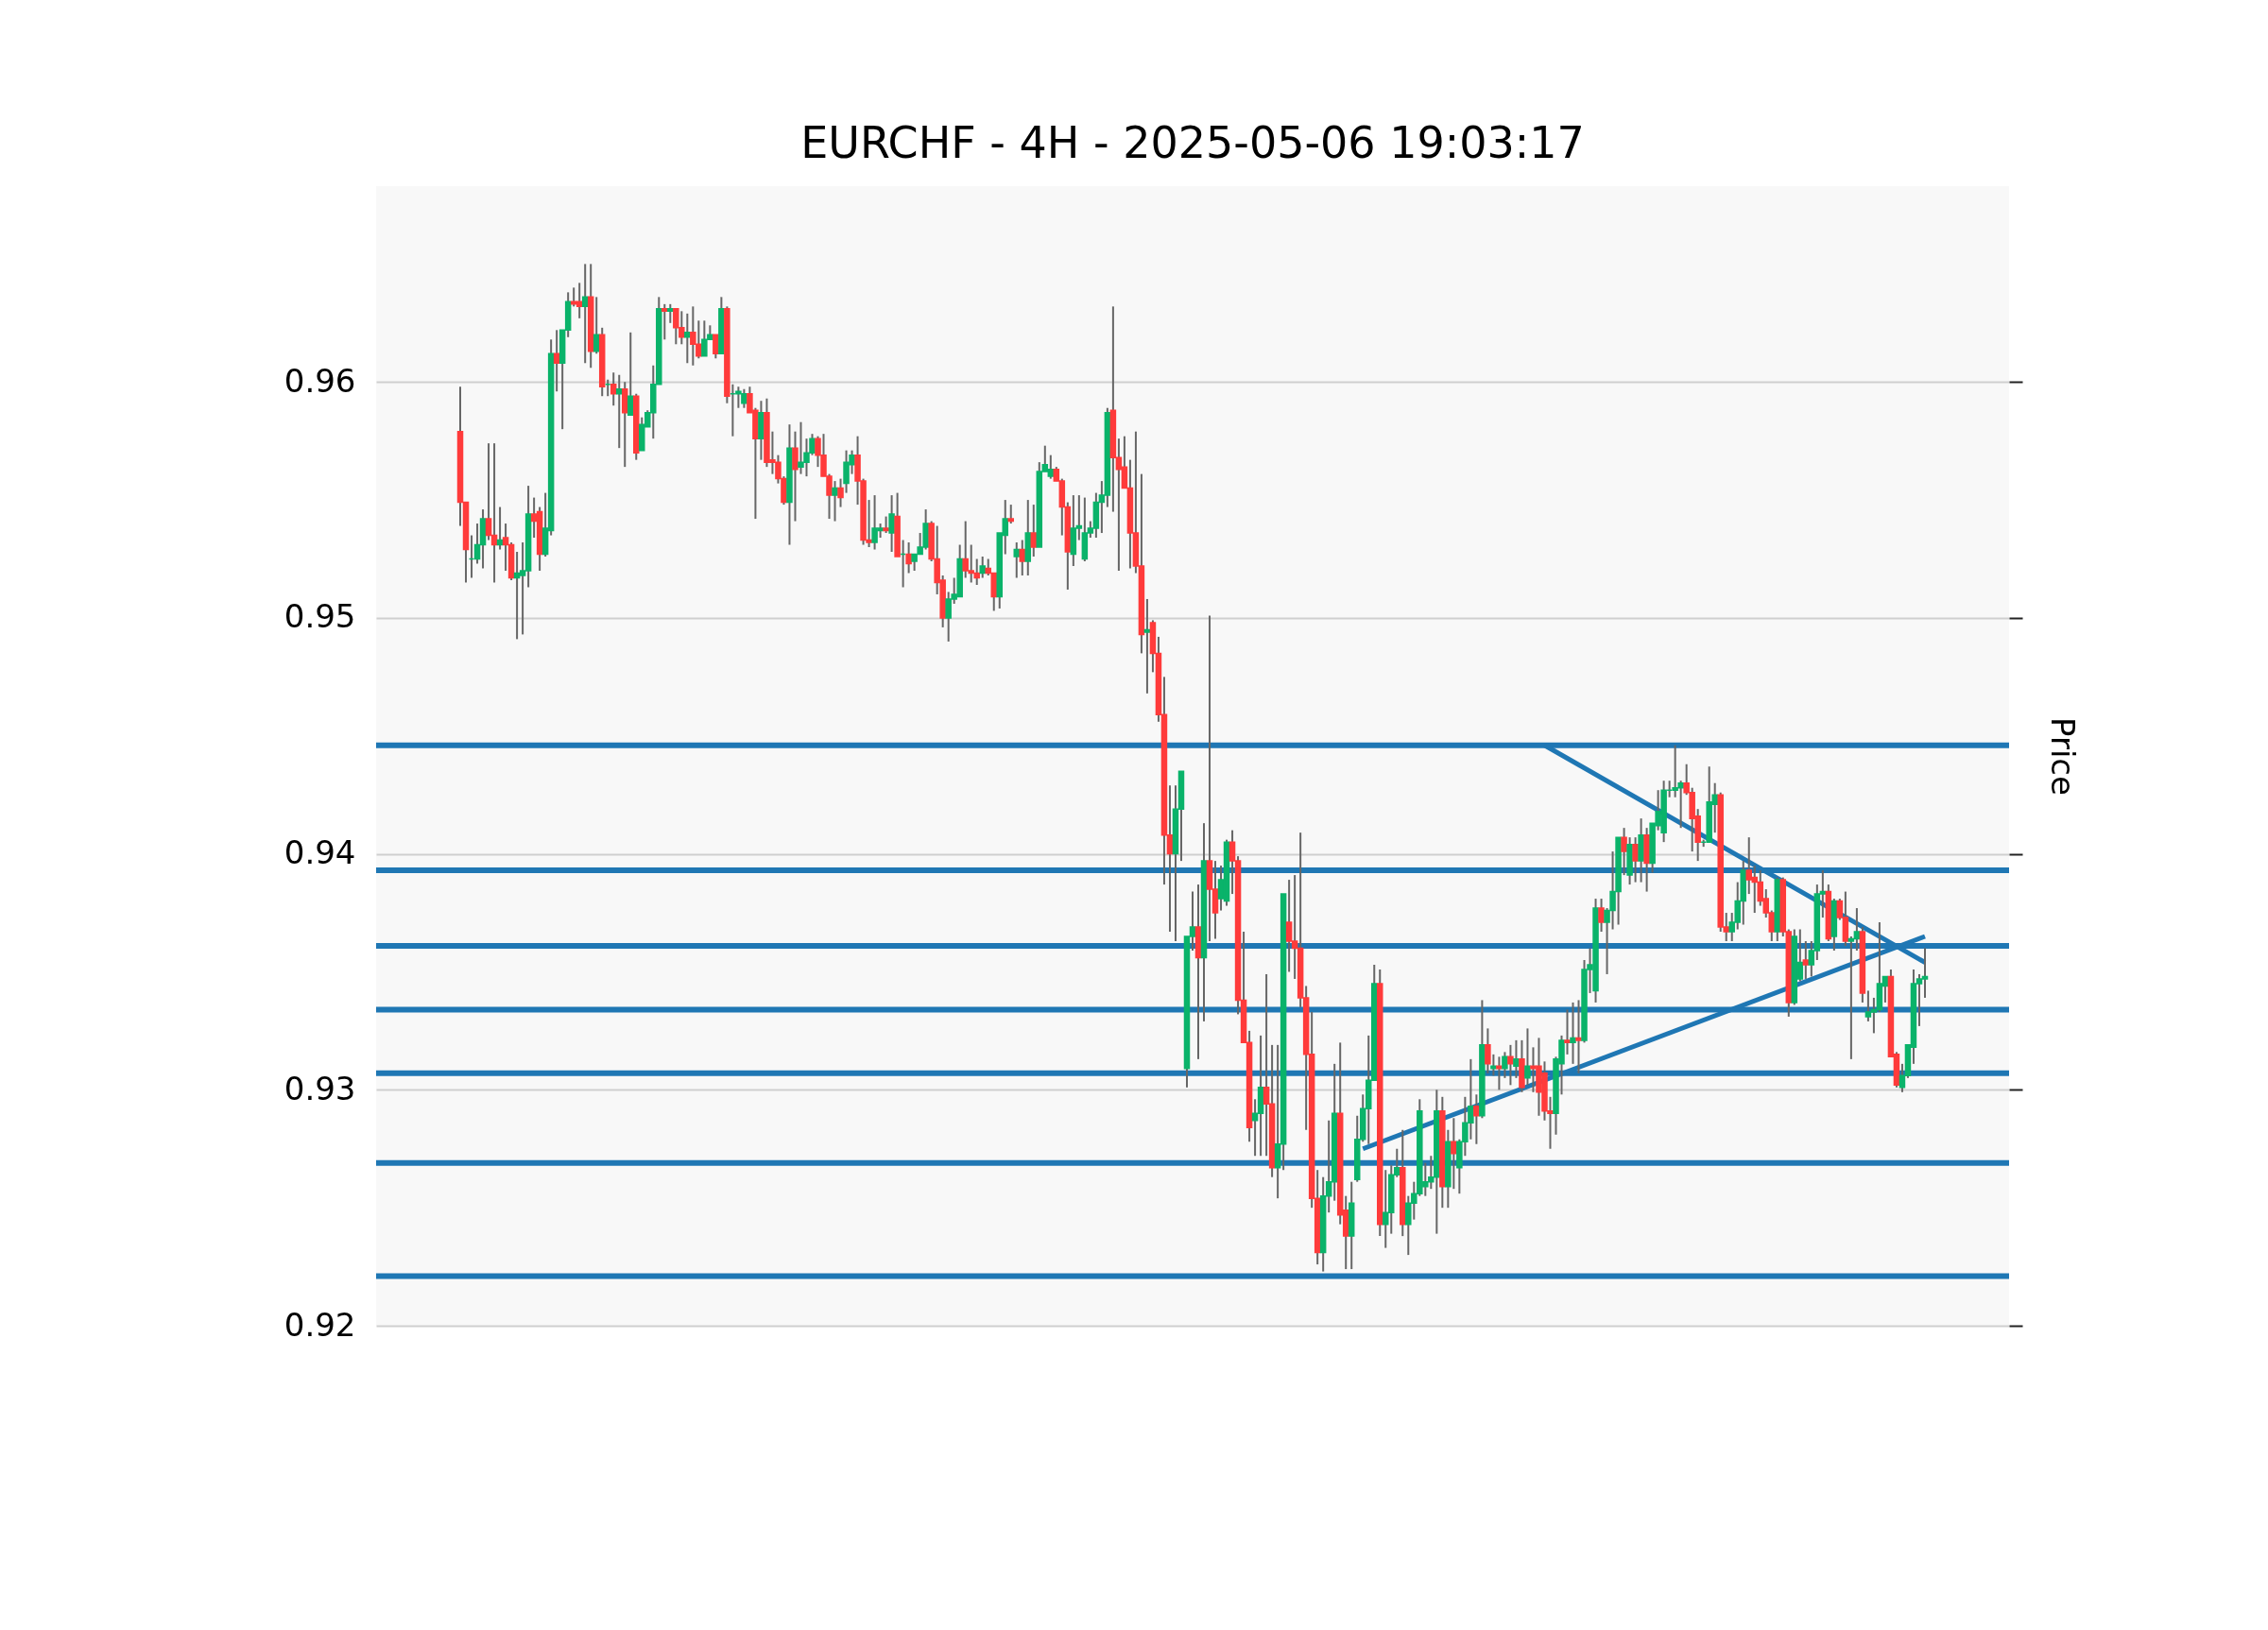 The image size is (2268, 1630). I want to click on y-tick-label: 0.95, so click(320, 617).